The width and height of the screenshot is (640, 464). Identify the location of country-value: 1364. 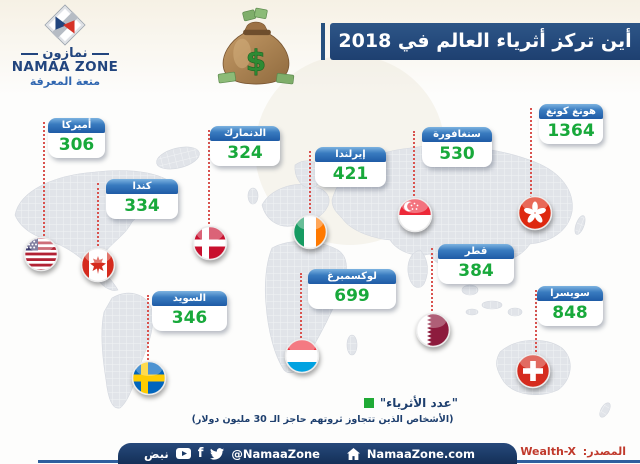
(571, 131).